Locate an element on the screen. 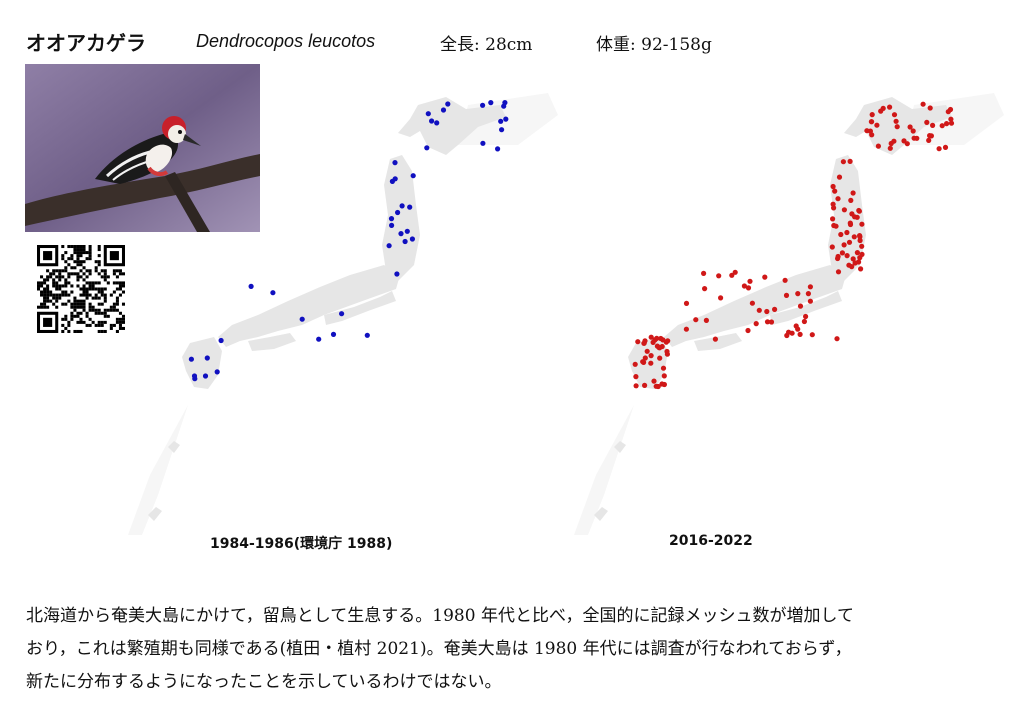 This screenshot has height=727, width=1024. species-japanese-name: オオアカゲラ is located at coordinates (86, 41).